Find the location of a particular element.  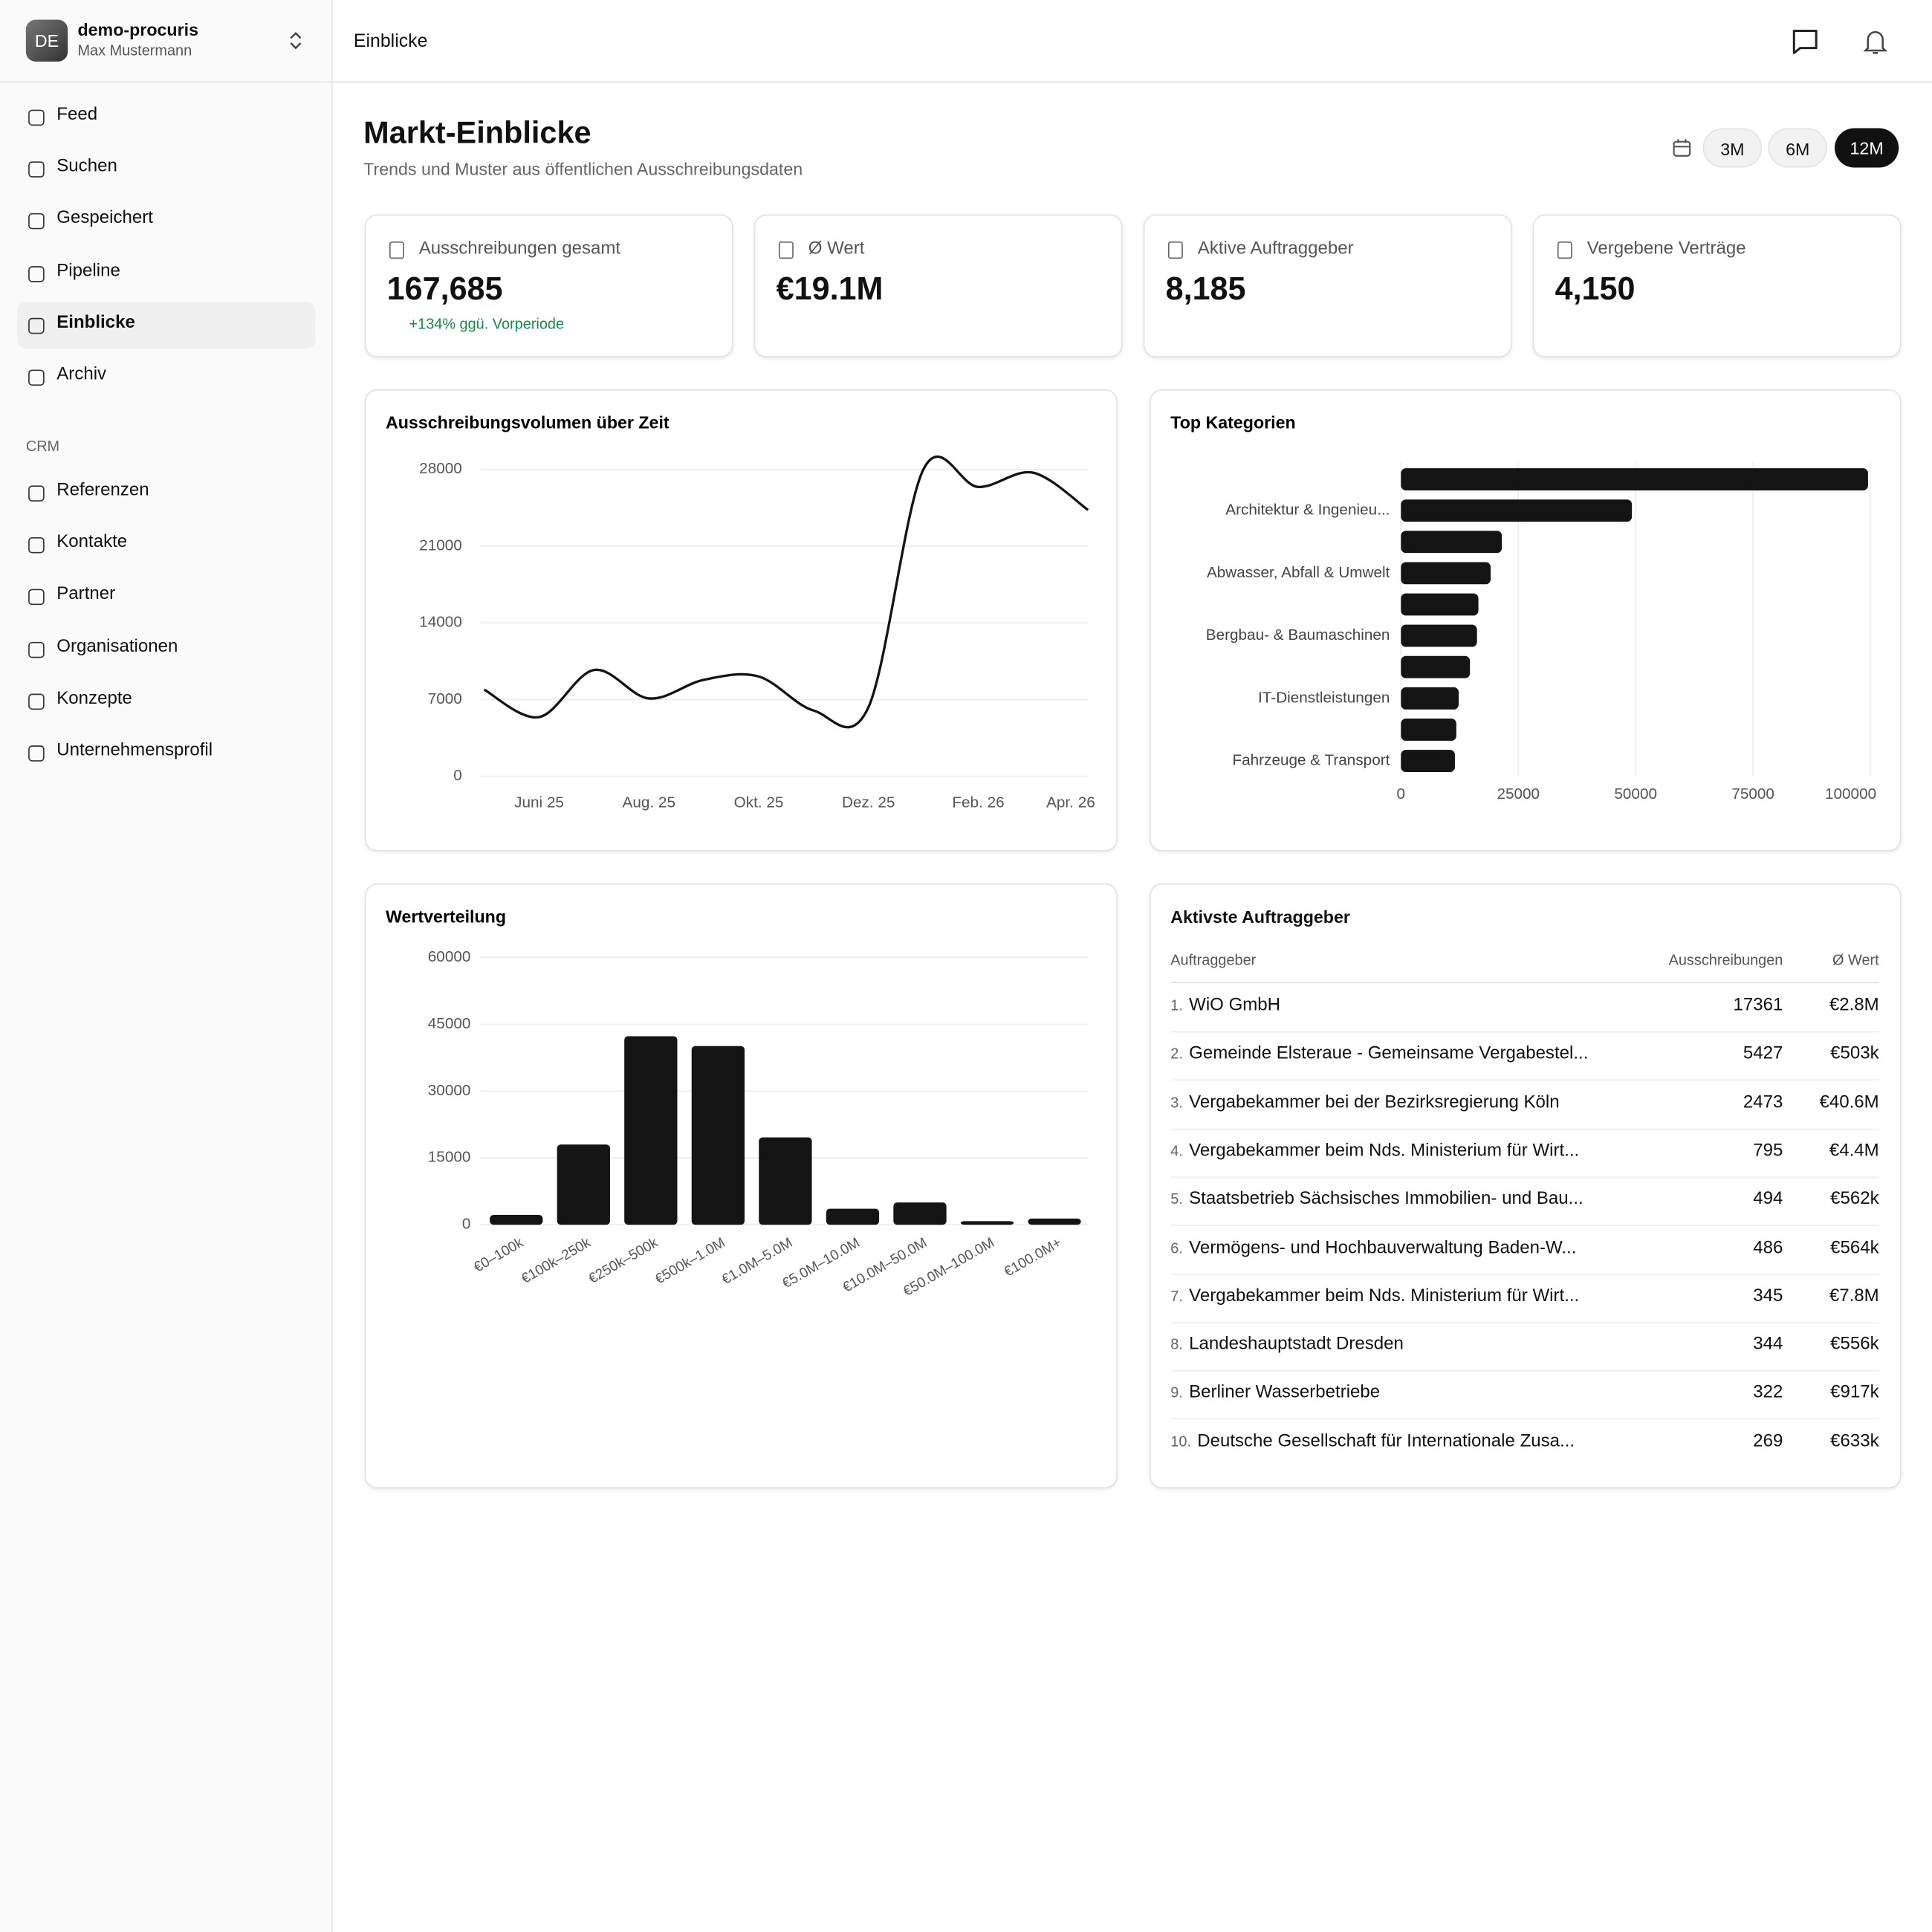

range-button: 12M is located at coordinates (1867, 148).